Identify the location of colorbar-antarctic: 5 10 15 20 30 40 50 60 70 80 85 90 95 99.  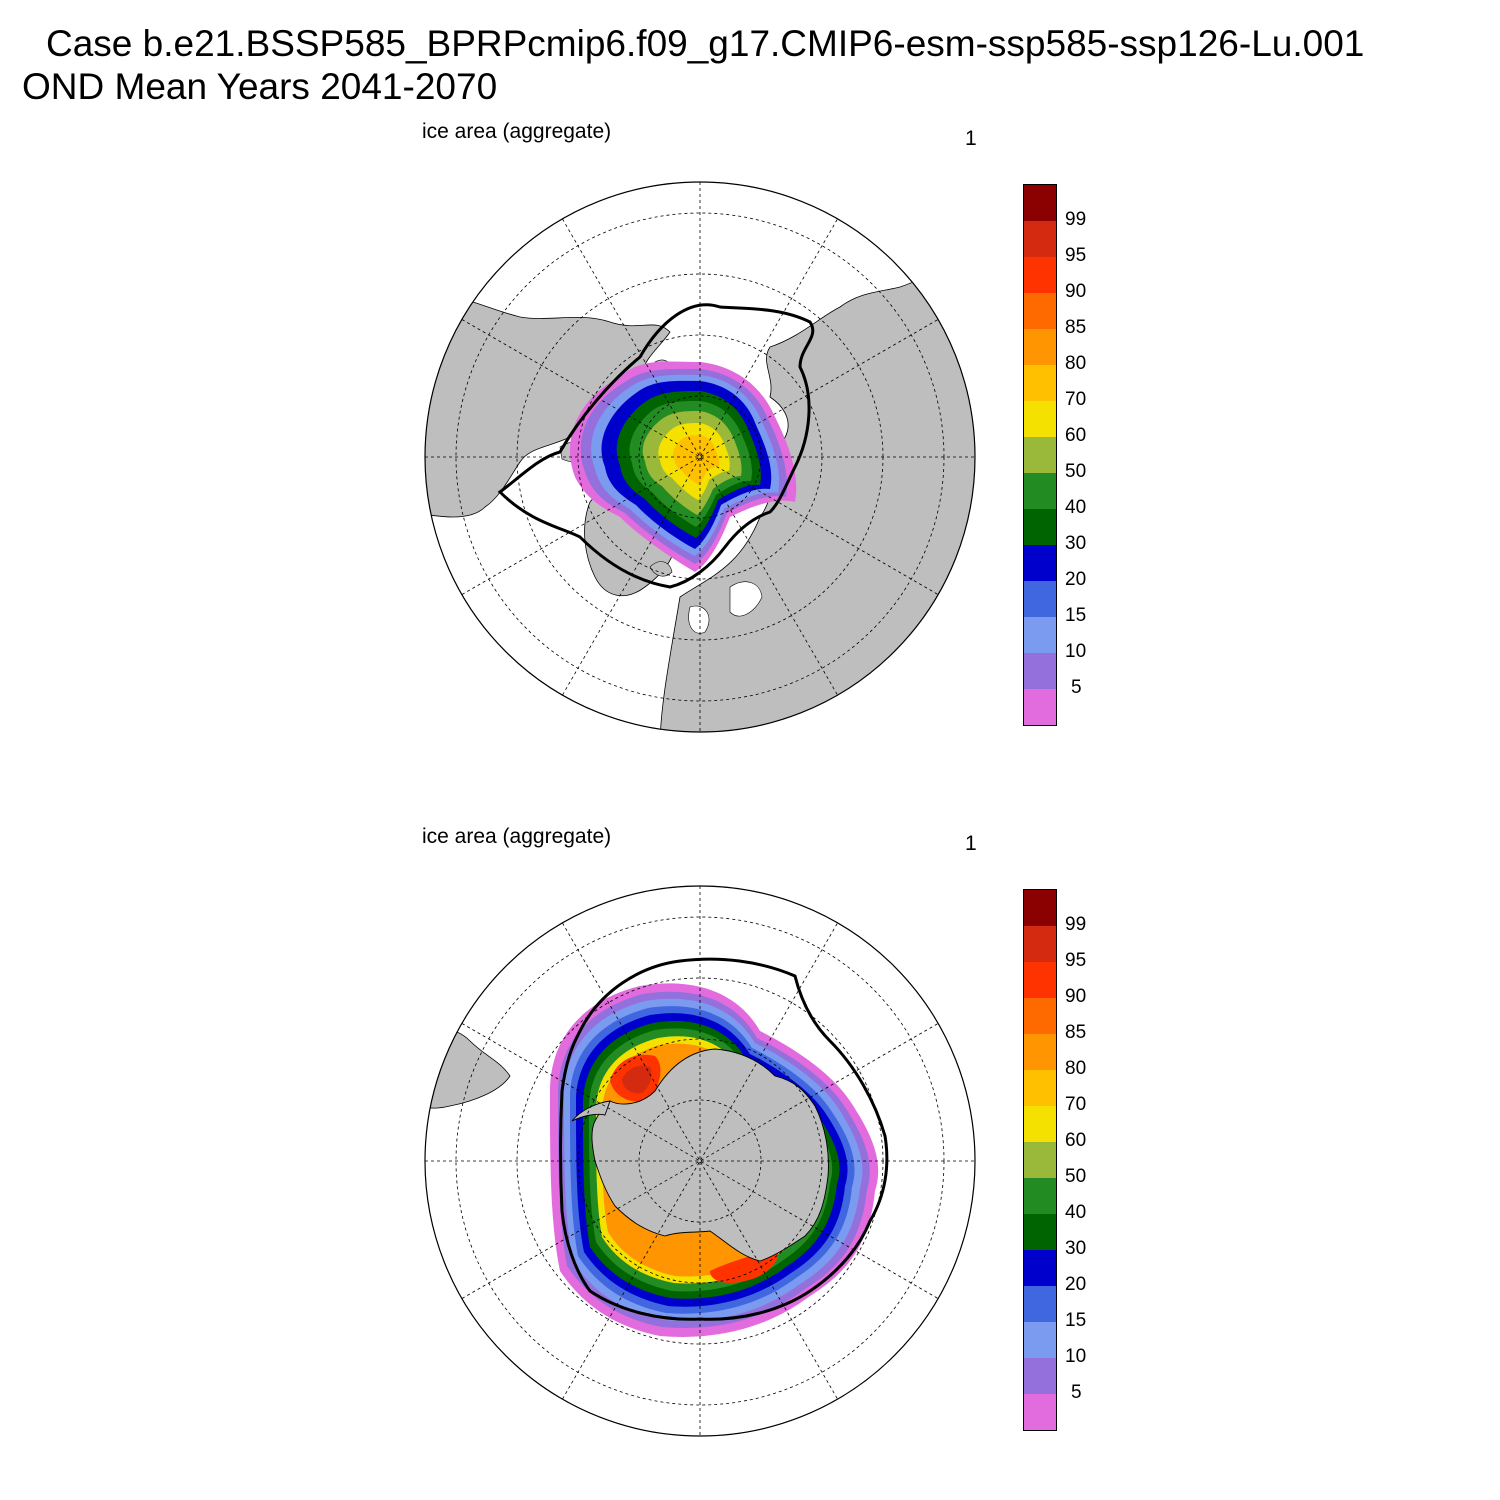
(1054, 1160).